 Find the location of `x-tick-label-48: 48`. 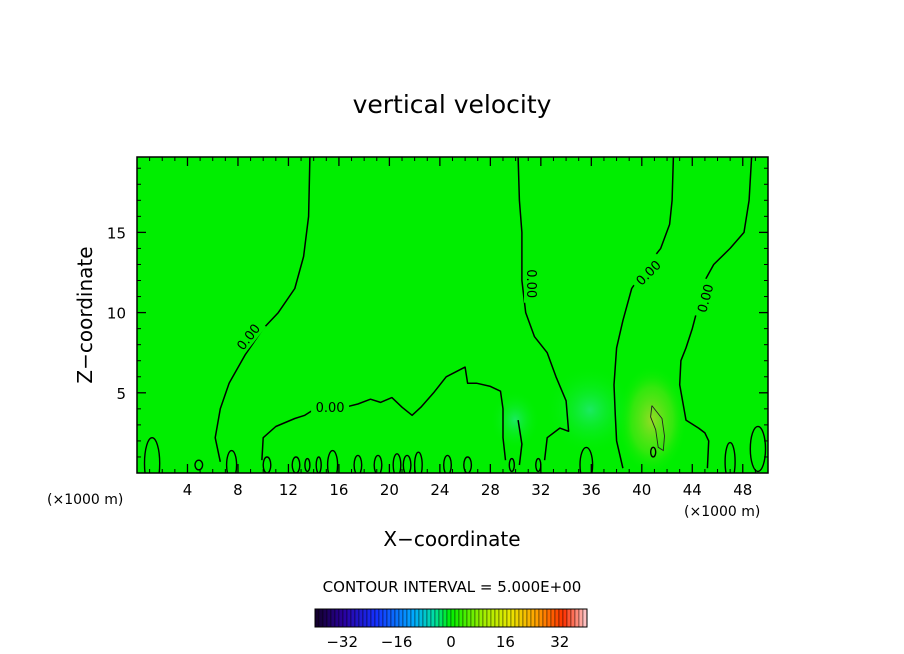

x-tick-label-48: 48 is located at coordinates (742, 490).